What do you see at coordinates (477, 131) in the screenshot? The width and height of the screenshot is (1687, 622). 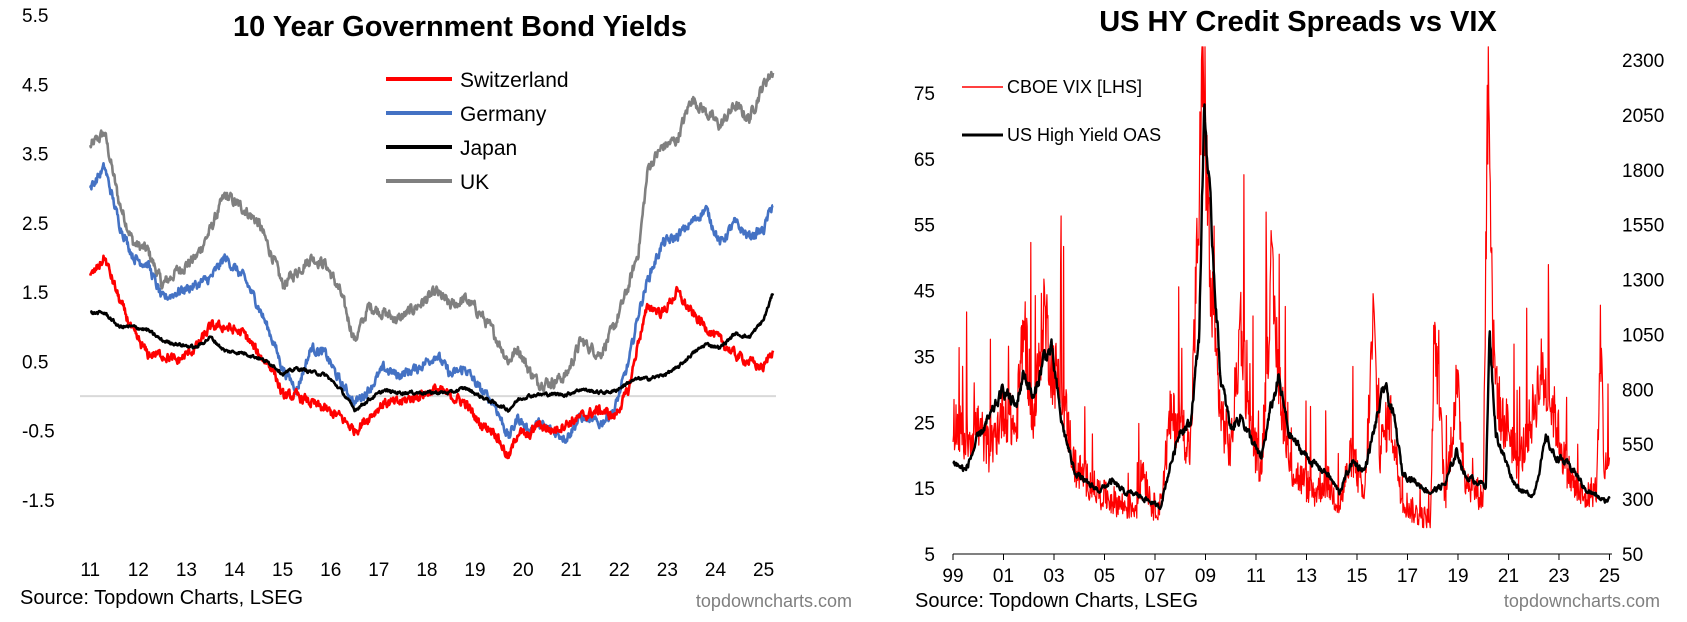 I see `left-legend: Switzerland Germany Japan UK` at bounding box center [477, 131].